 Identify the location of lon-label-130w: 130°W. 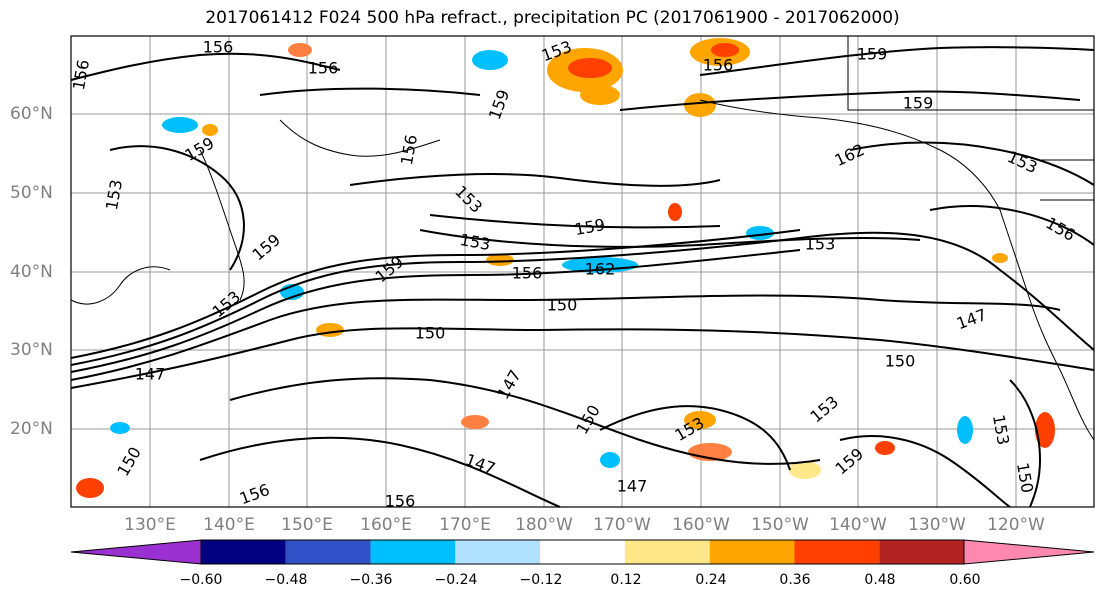
(937, 525).